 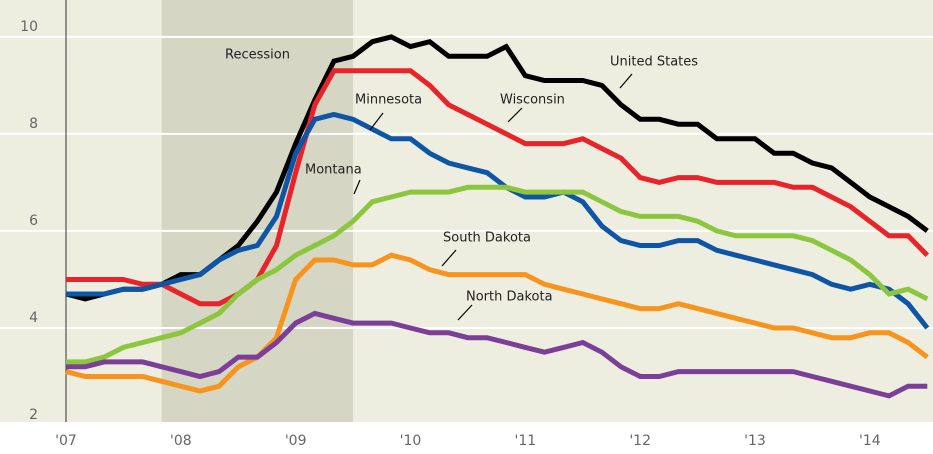 I want to click on series-label: North Dakota, so click(x=509, y=297).